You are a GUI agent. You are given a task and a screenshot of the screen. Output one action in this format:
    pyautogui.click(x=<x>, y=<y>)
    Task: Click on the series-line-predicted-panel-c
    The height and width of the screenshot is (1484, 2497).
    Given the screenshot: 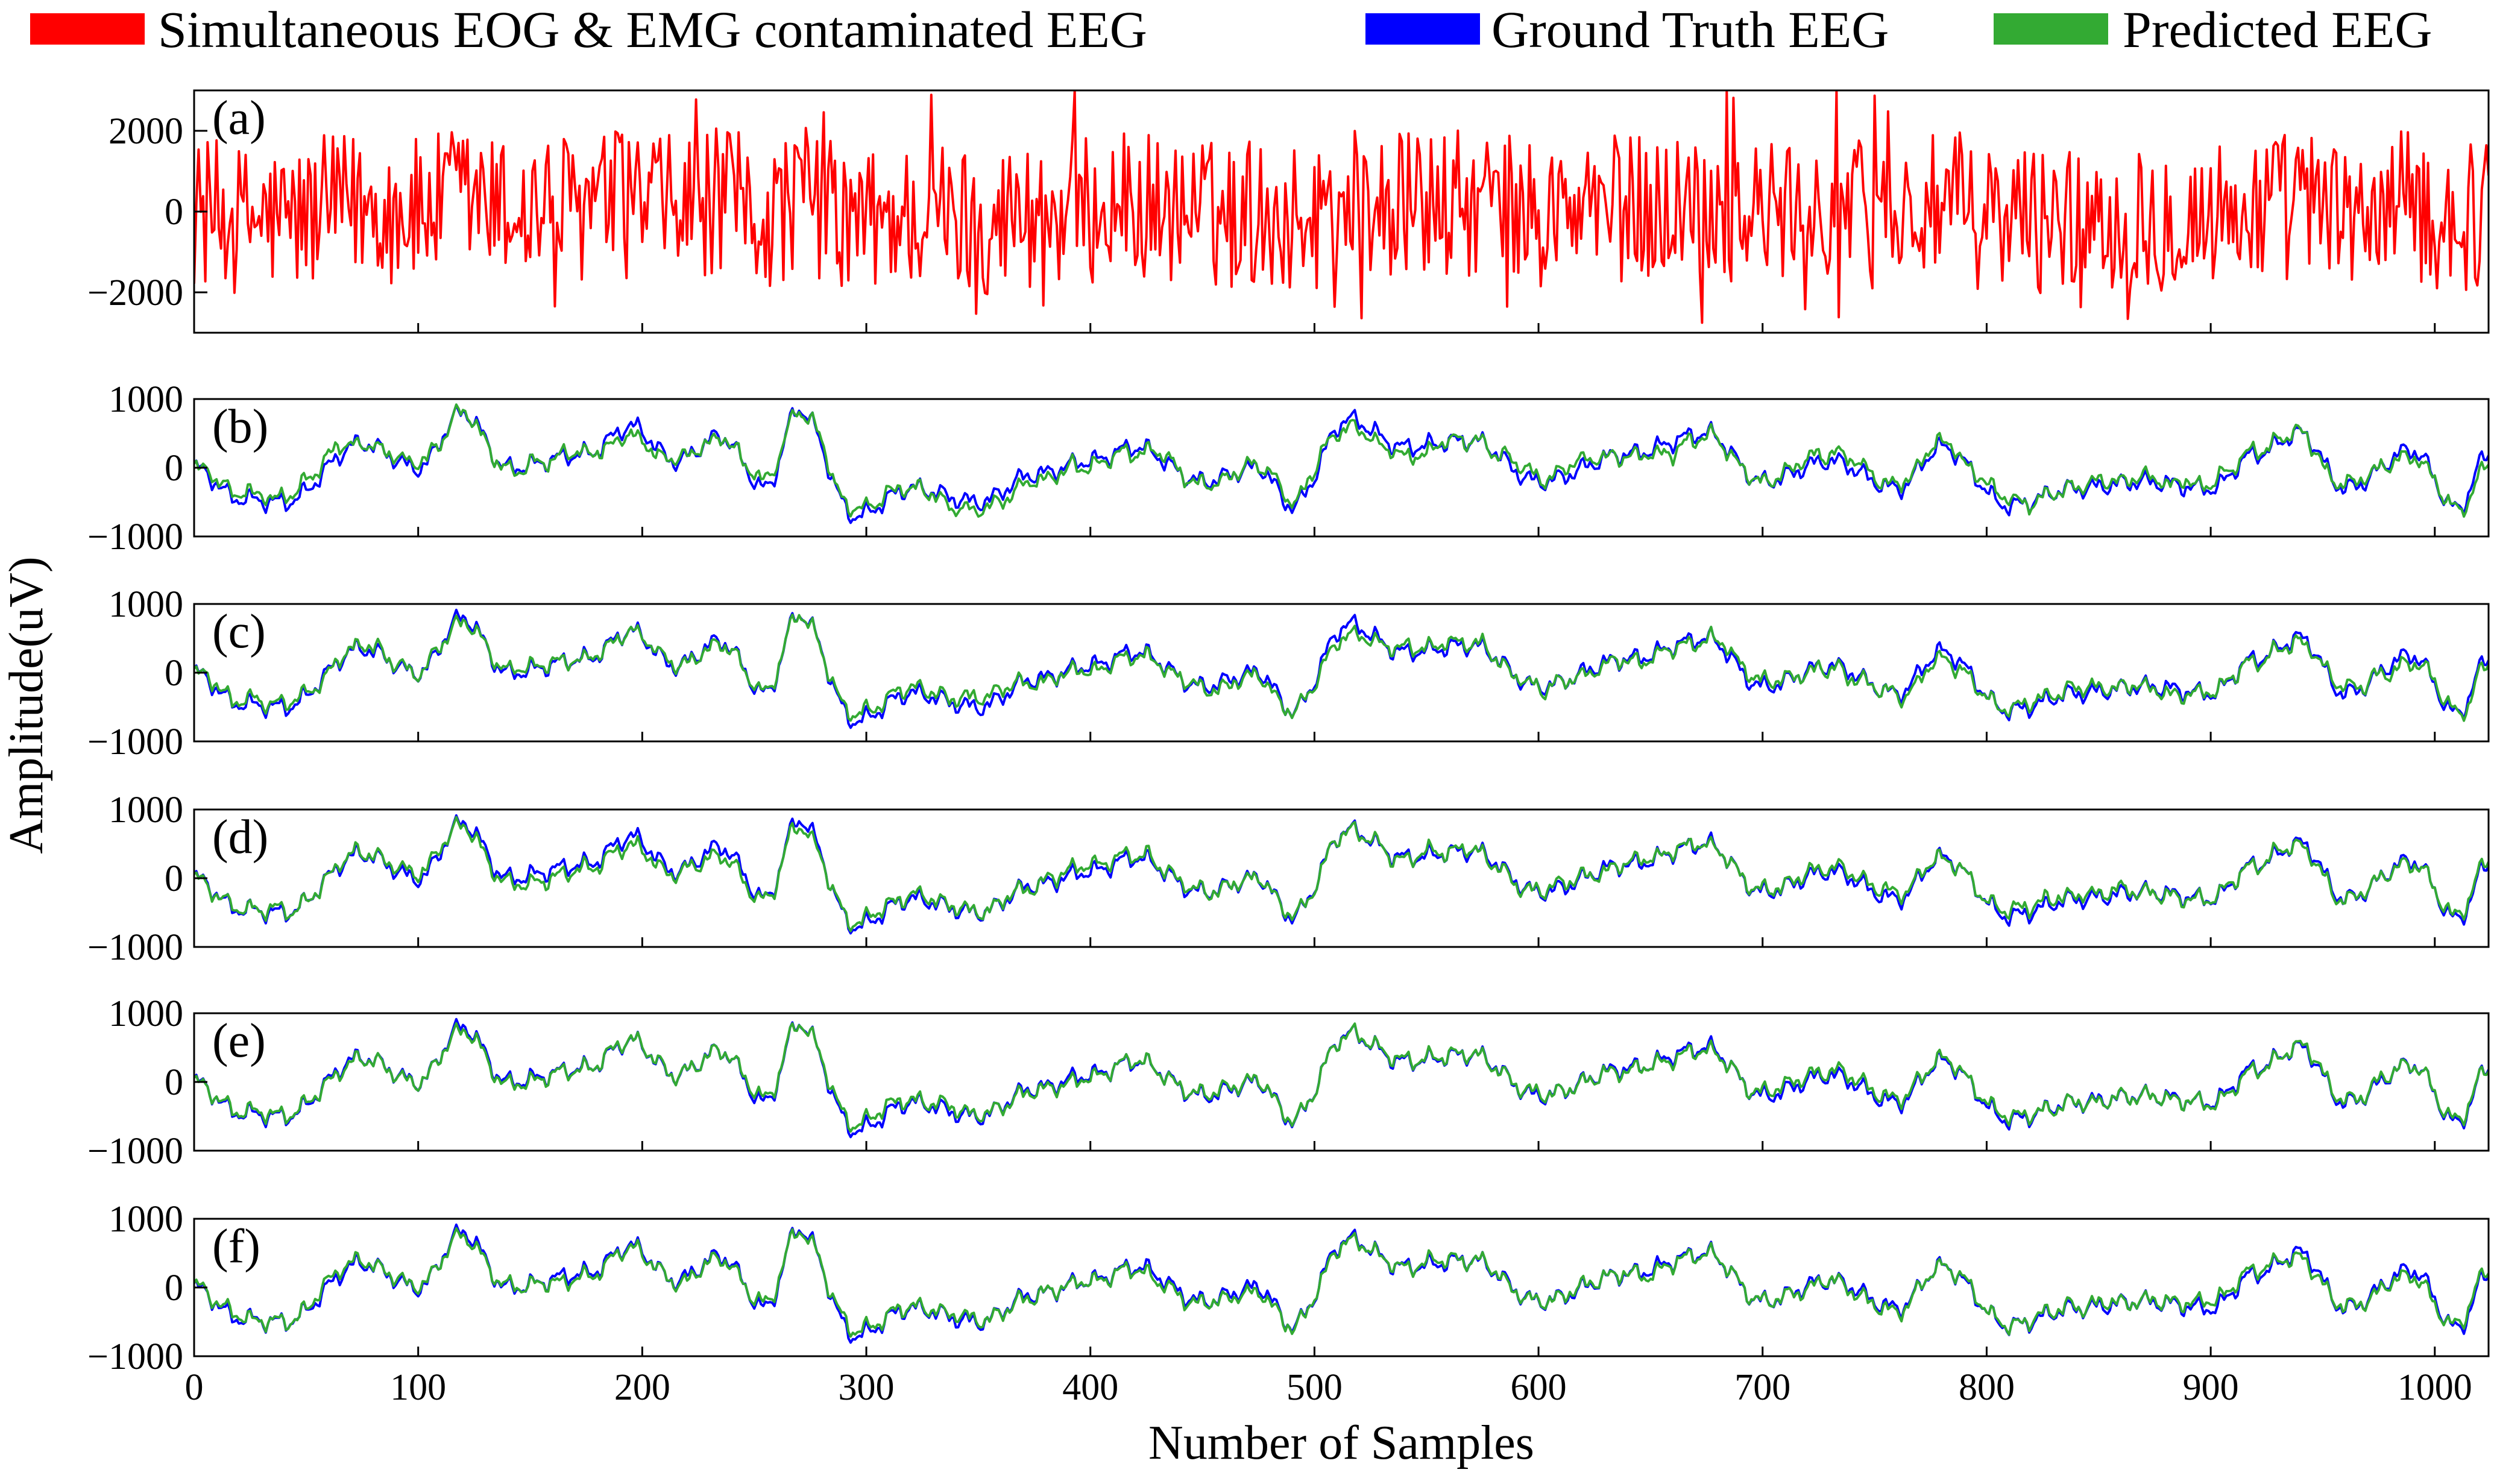 What is the action you would take?
    pyautogui.click(x=1341, y=667)
    